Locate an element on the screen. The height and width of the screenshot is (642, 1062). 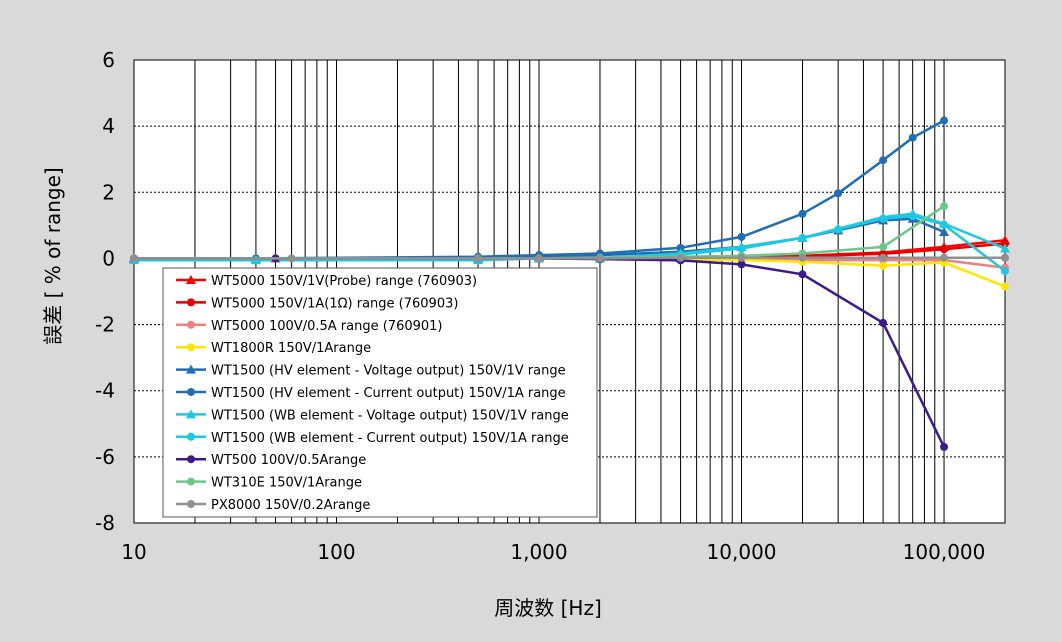
legend-item: WT5000 150V/1V(Probe) range (760903) is located at coordinates (326, 281).